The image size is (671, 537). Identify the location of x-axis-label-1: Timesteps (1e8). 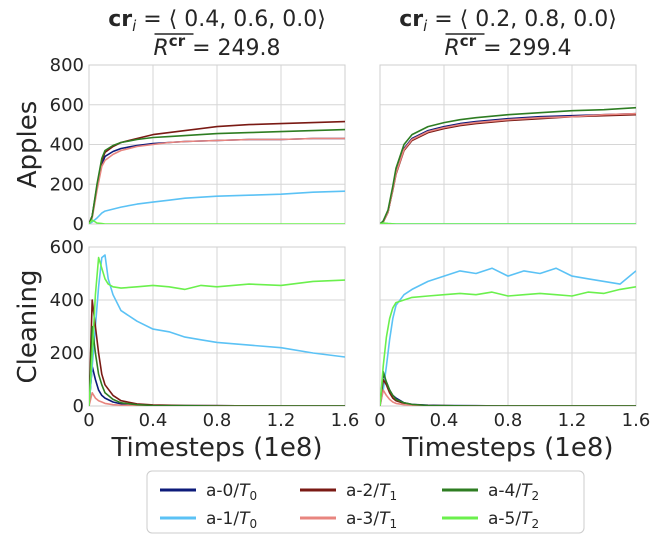
(507, 448).